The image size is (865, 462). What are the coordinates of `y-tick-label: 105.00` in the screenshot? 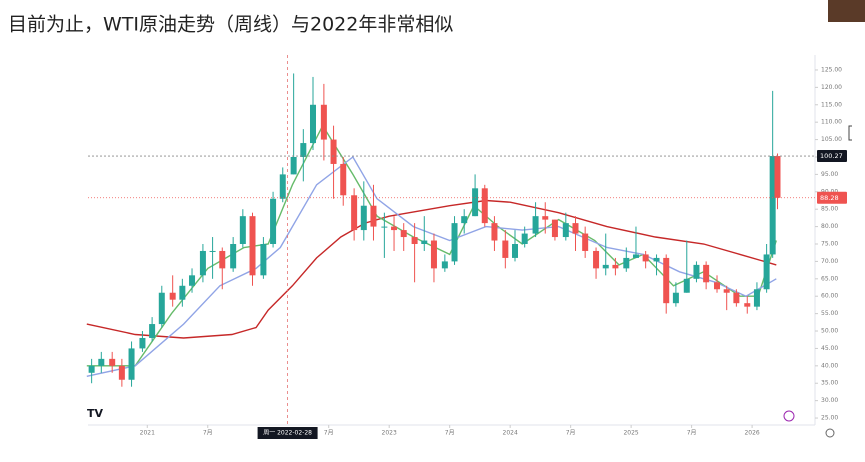 It's located at (831, 139).